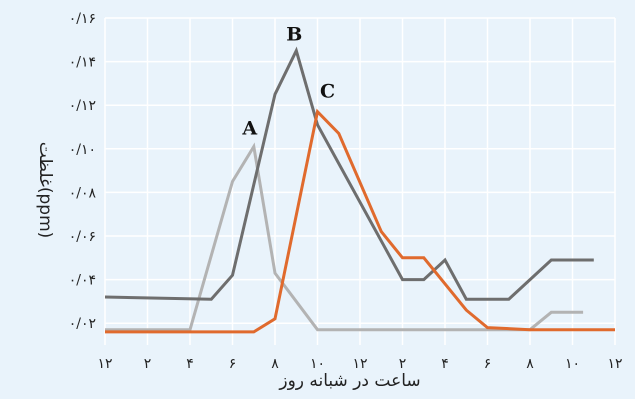  I want to click on y-tick-label: ۰/۱۰, so click(82, 150).